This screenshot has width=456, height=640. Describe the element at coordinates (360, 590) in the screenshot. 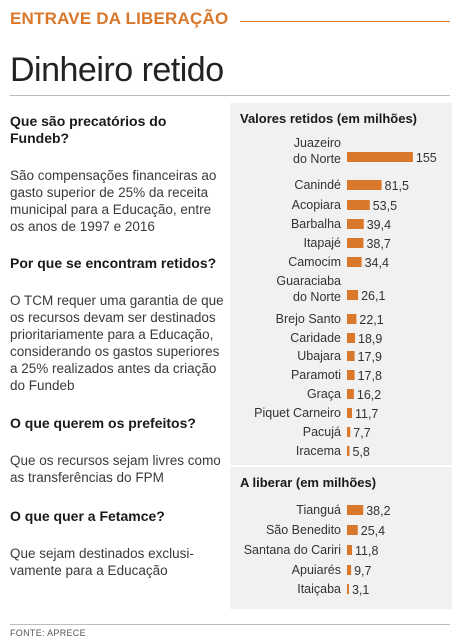

I see `value-label: 3,1` at that location.